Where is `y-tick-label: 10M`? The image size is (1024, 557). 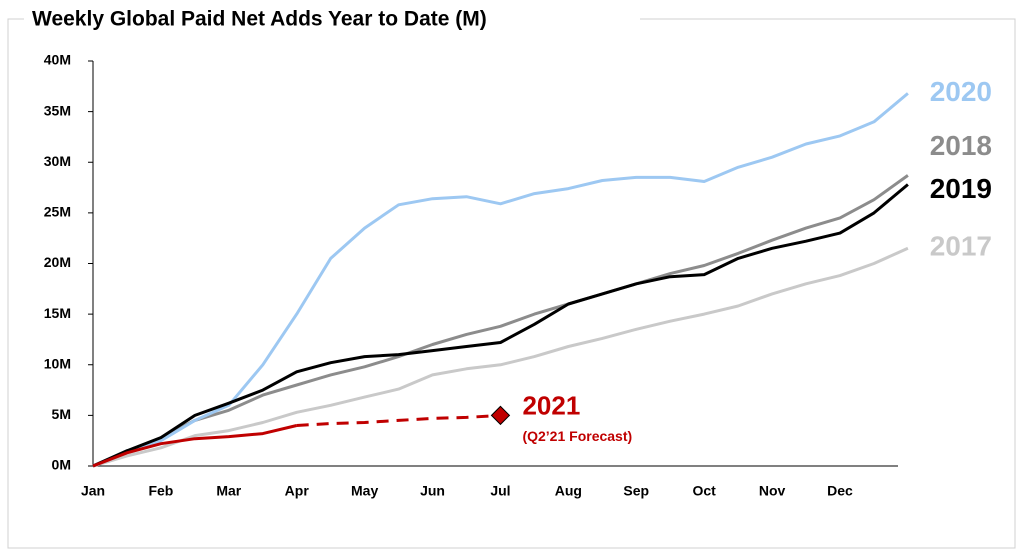
y-tick-label: 10M is located at coordinates (57, 363).